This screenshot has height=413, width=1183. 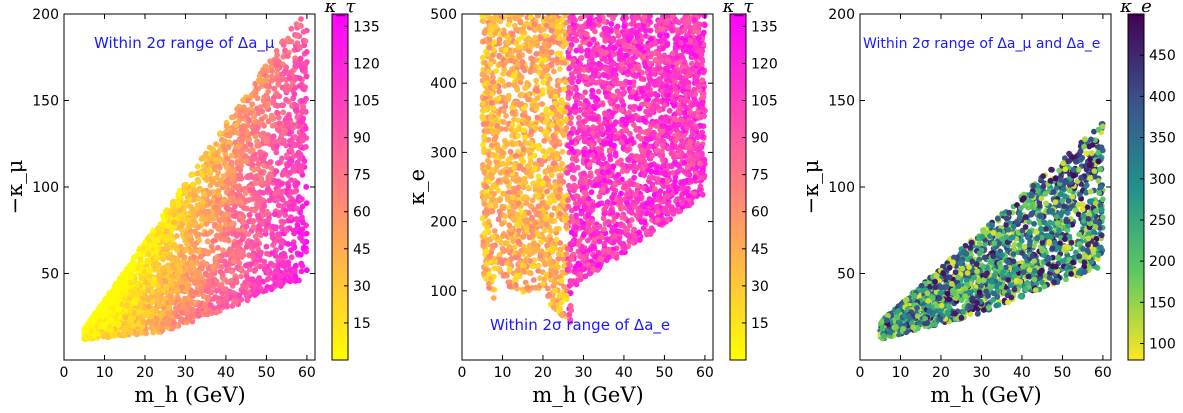 I want to click on colorbar-tick-label: 90, so click(x=362, y=139).